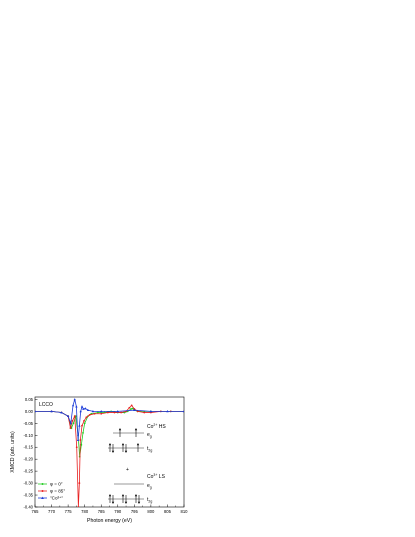  What do you see at coordinates (137, 488) in the screenshot?
I see `co3-ls-annotation: Co3+ LS eg t2g` at bounding box center [137, 488].